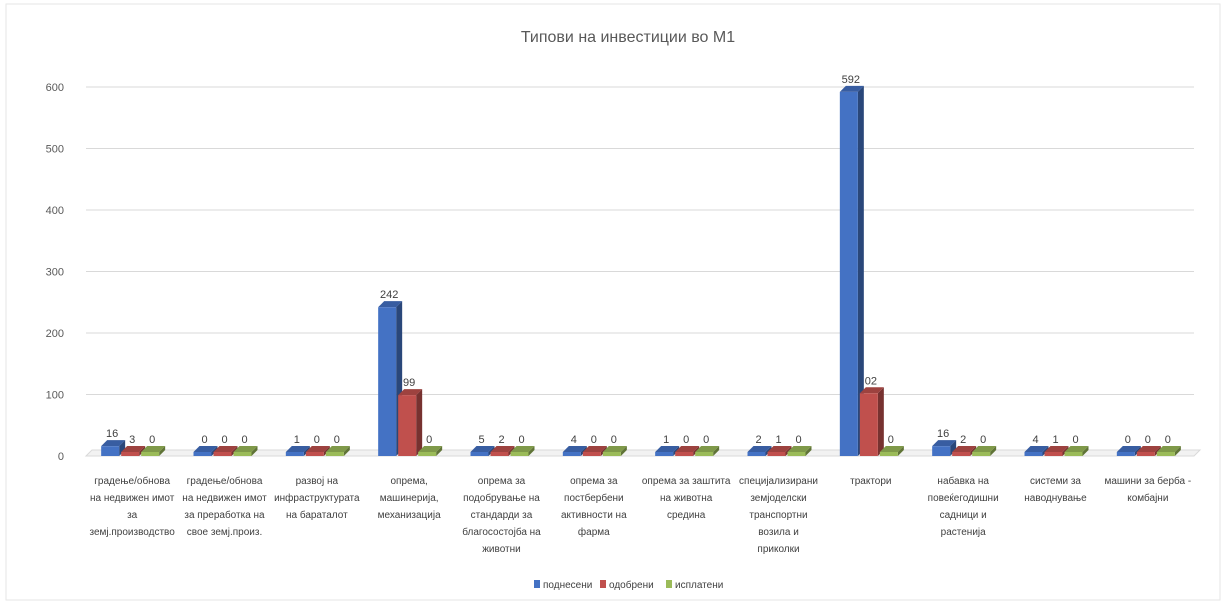  What do you see at coordinates (501, 532) in the screenshot?
I see `x-tick-label-line: благосостојба на` at bounding box center [501, 532].